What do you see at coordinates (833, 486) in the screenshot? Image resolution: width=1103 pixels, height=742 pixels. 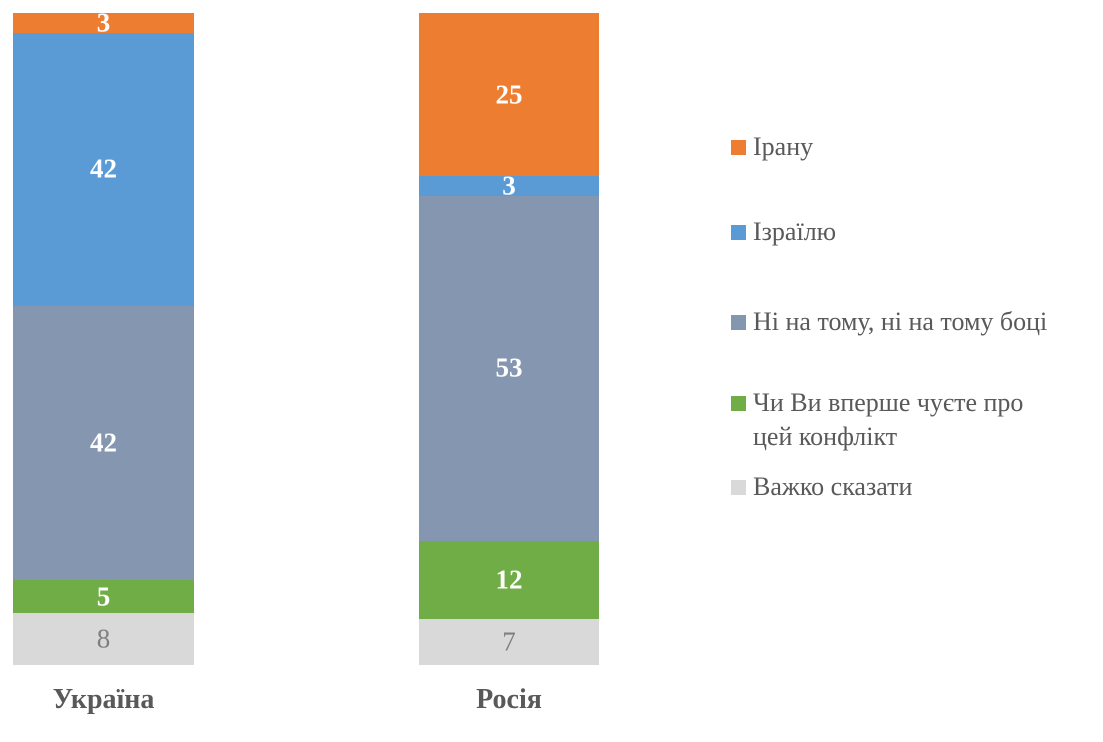 I see `legend-label: Важко сказати` at bounding box center [833, 486].